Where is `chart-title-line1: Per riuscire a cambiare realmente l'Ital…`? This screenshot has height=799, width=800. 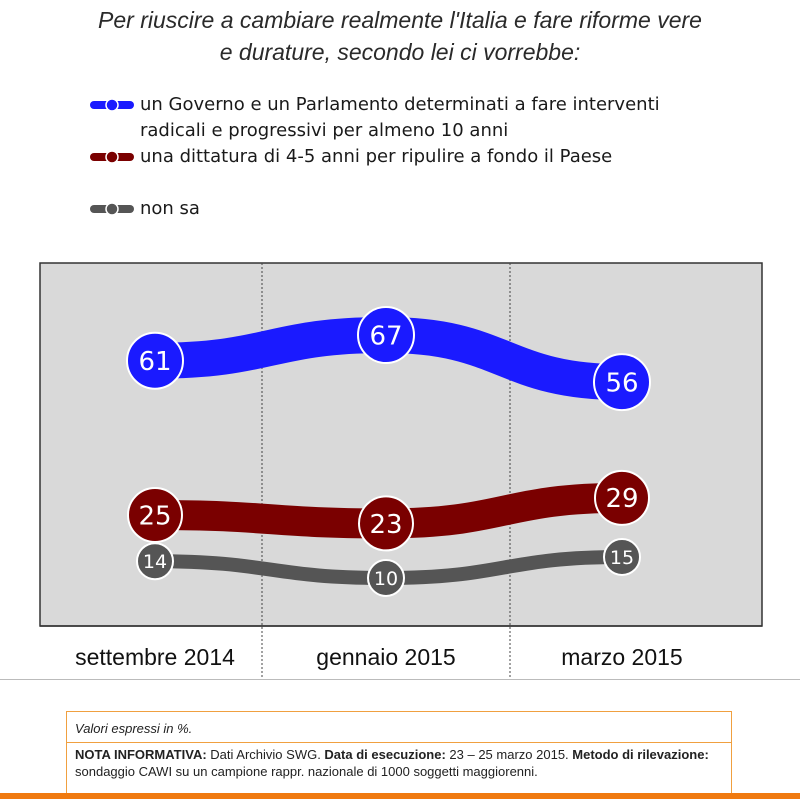 chart-title-line1: Per riuscire a cambiare realmente l'Ital… is located at coordinates (400, 20).